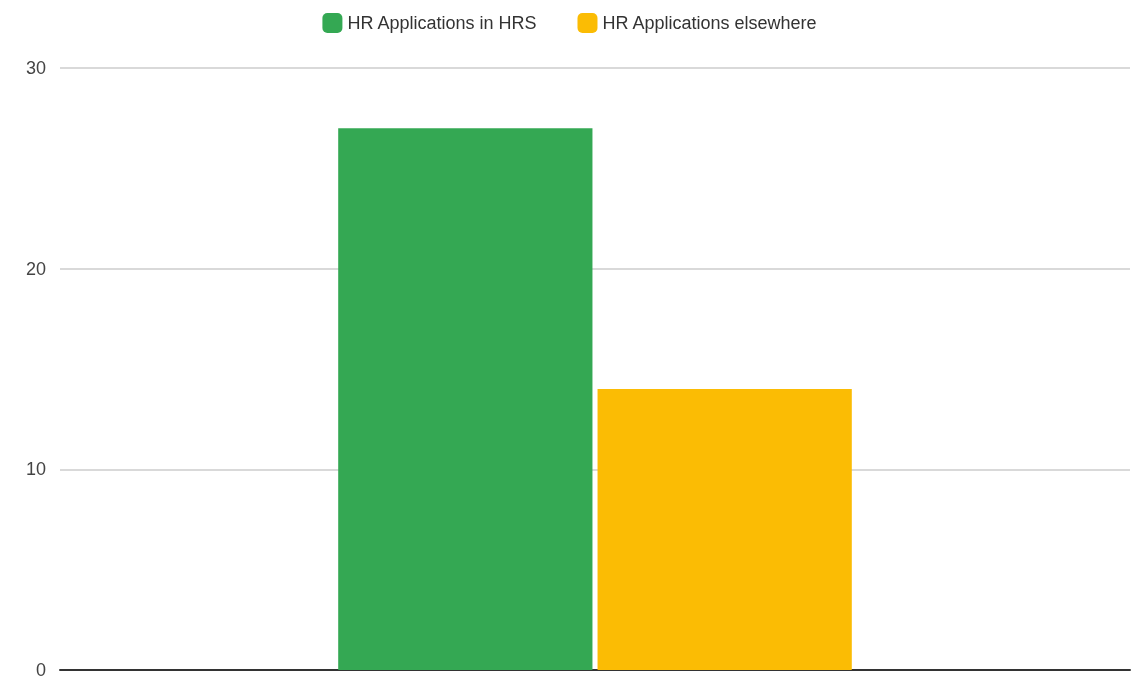 Image resolution: width=1140 pixels, height=688 pixels. Describe the element at coordinates (35, 469) in the screenshot. I see `y-tick-label: 10` at that location.